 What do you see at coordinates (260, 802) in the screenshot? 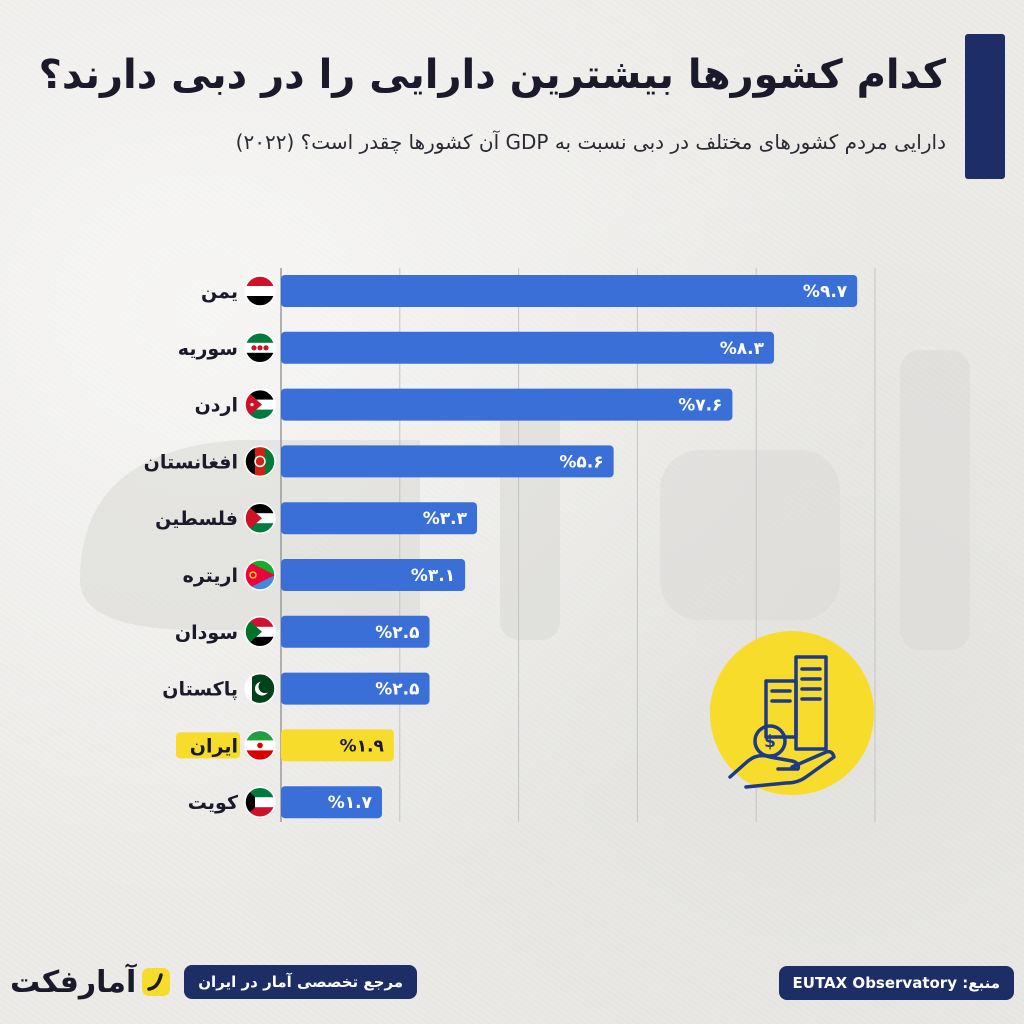
I see `kuwait-flag-icon` at bounding box center [260, 802].